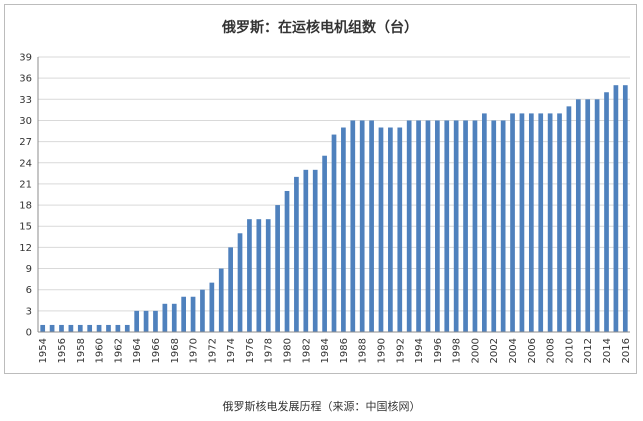 This screenshot has width=643, height=421. What do you see at coordinates (513, 350) in the screenshot?
I see `x-tick-label: 2004` at bounding box center [513, 350].